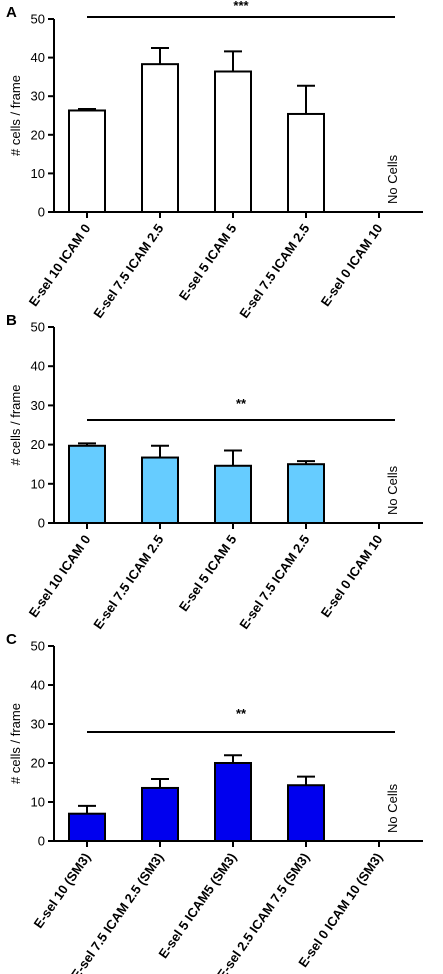 The width and height of the screenshot is (443, 974). Describe the element at coordinates (11, 320) in the screenshot. I see `panel-letter: B` at that location.